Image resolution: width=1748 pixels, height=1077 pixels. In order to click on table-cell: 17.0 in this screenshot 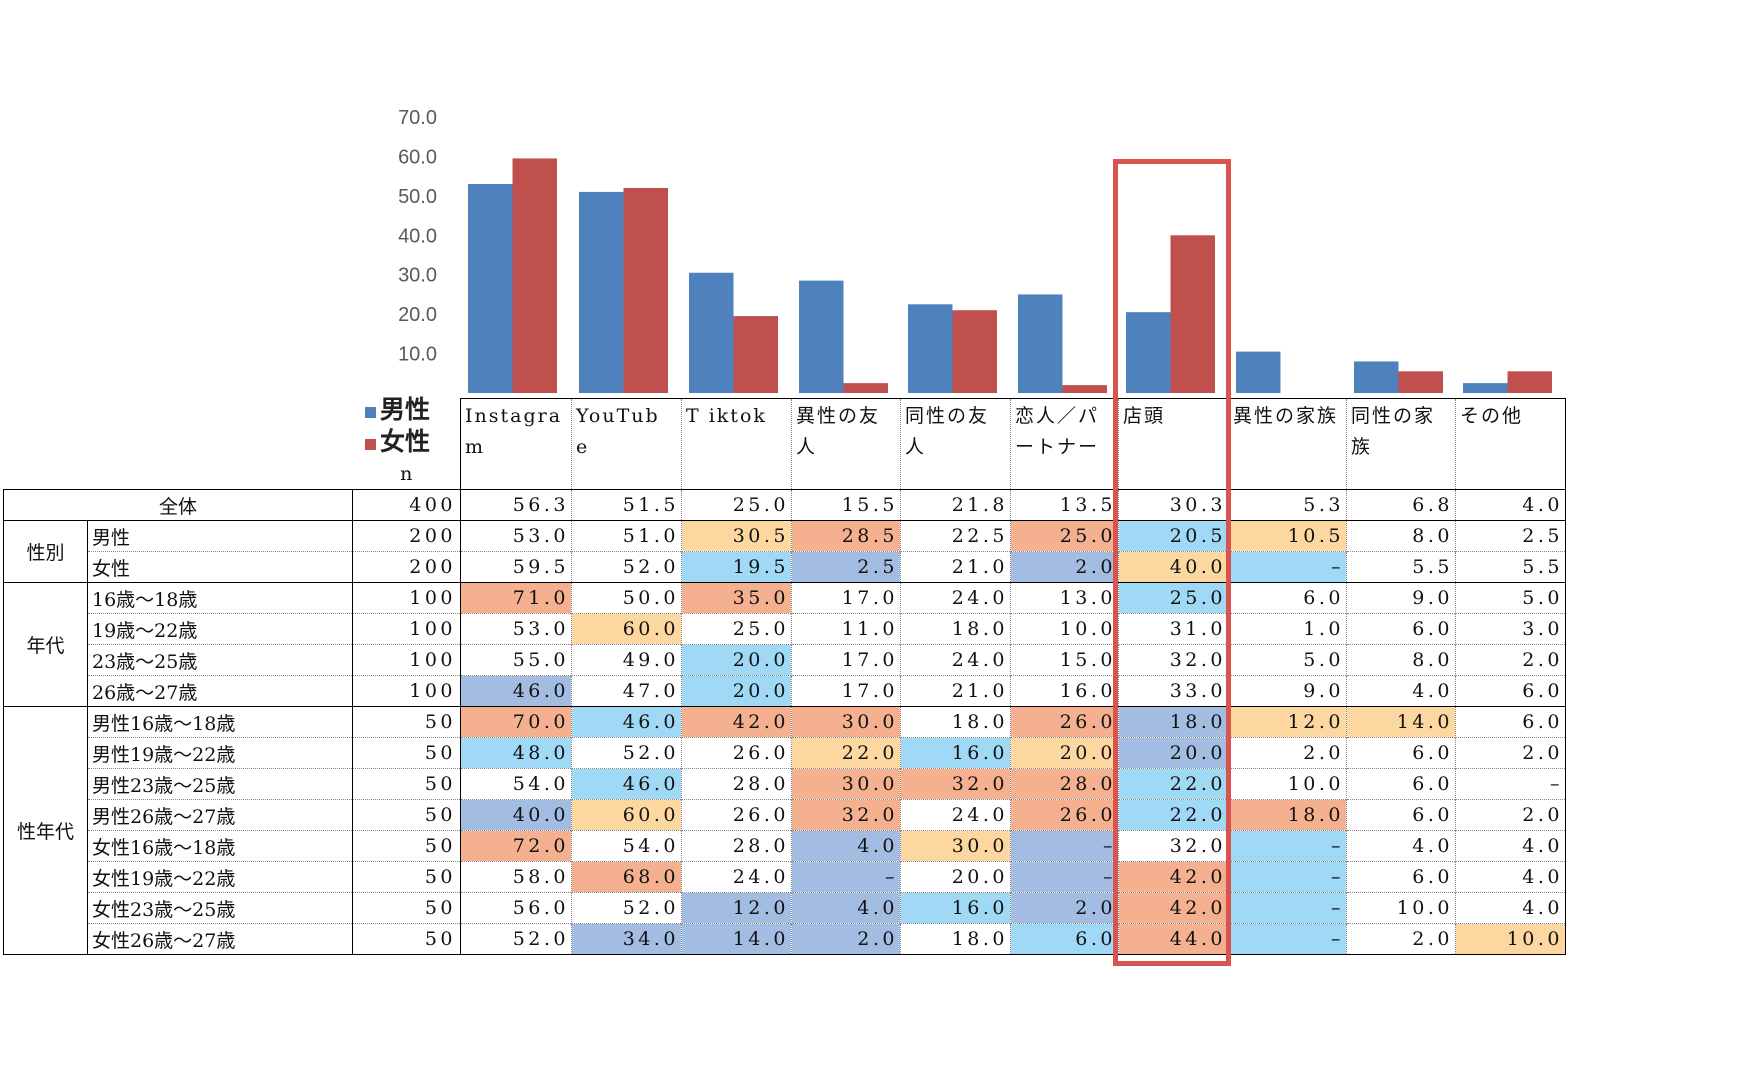, I will do `click(846, 691)`.